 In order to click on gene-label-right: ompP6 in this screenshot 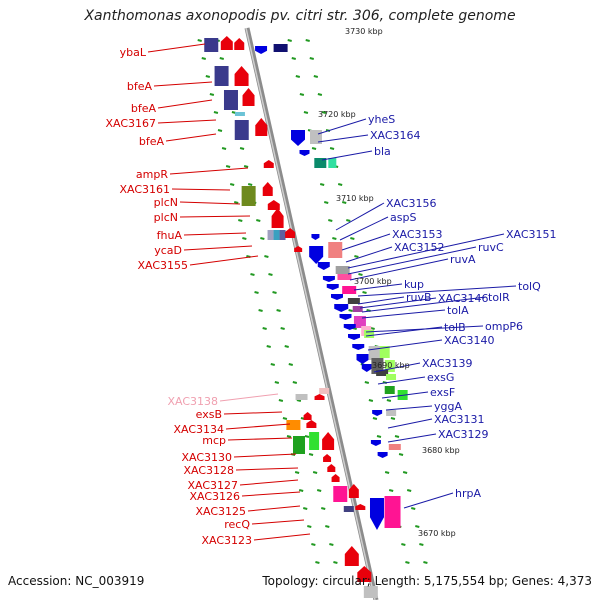, I will do `click(504, 326)`.